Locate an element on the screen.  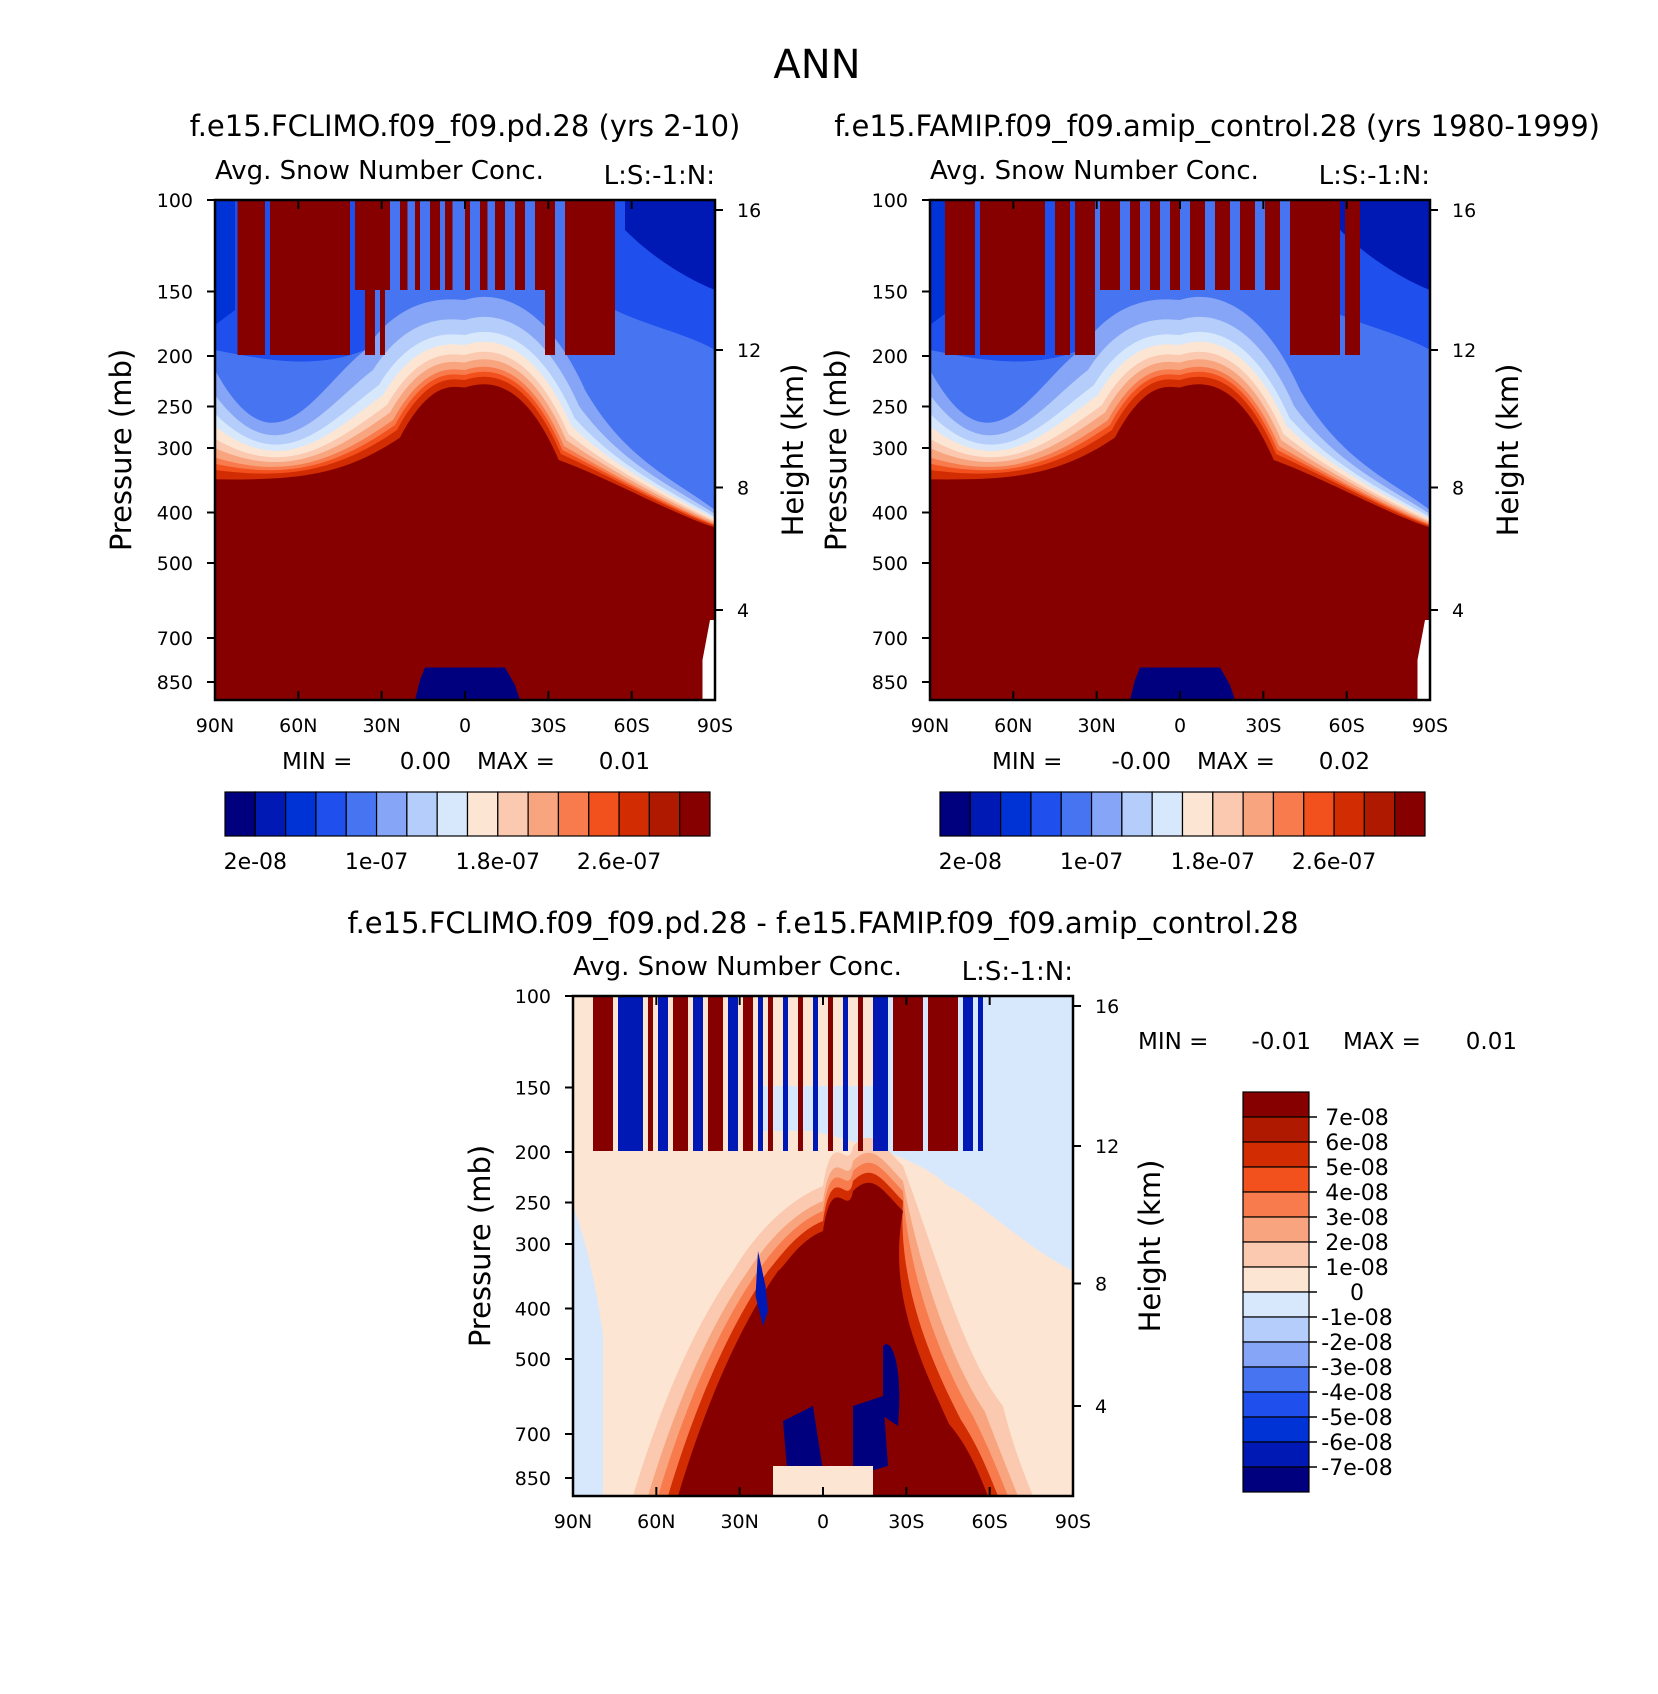
panel-c-subtitle: Avg. Snow Number Conc. is located at coordinates (737, 967).